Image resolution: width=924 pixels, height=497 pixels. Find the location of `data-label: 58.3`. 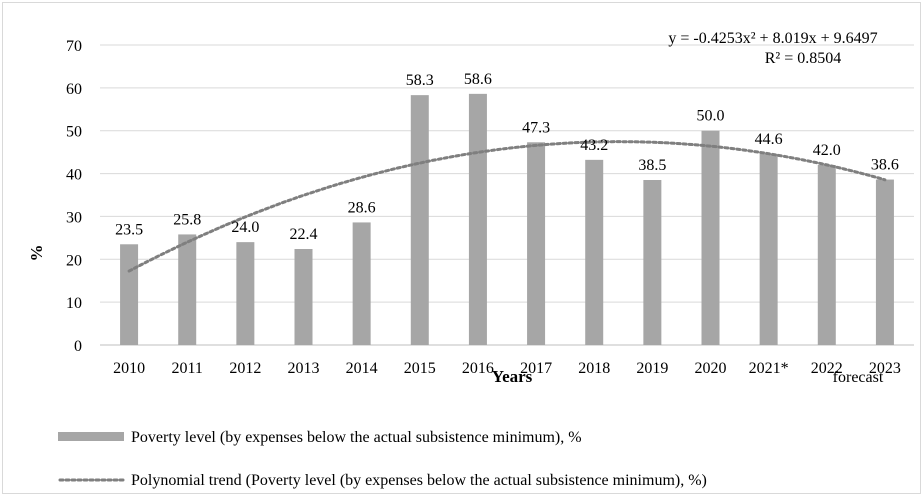

data-label: 58.3 is located at coordinates (420, 80).